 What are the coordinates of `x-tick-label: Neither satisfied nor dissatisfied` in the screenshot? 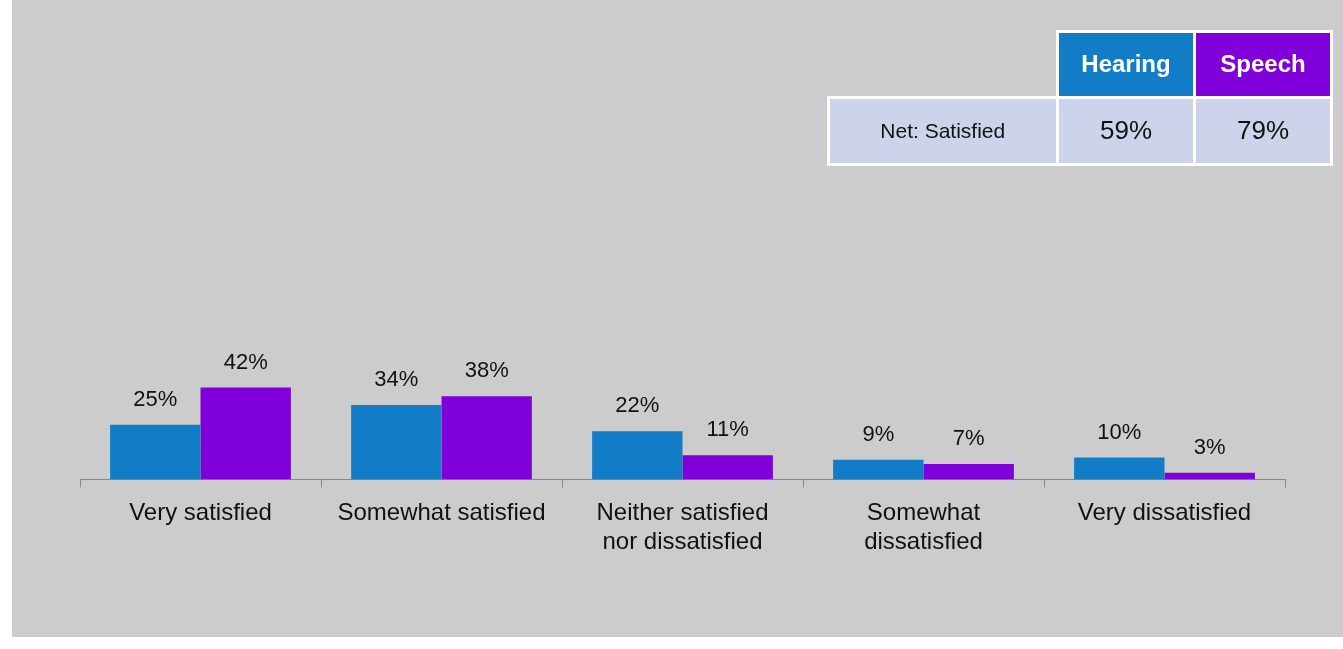 It's located at (682, 526).